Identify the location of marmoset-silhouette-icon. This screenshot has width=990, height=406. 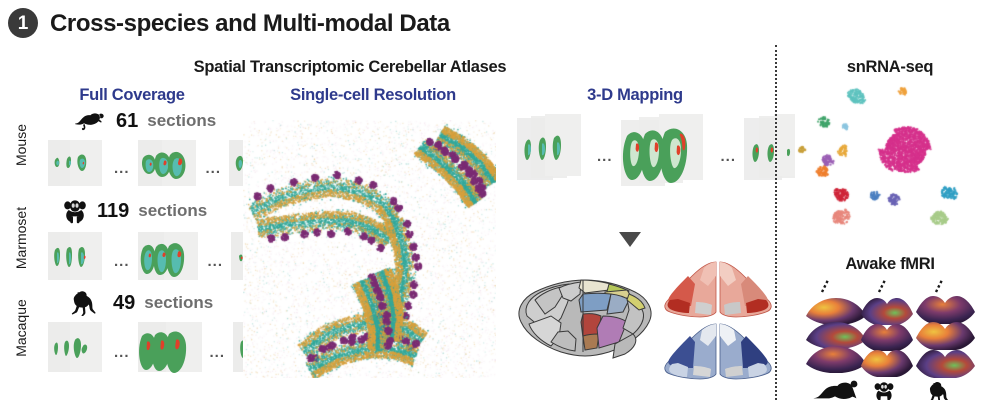
(75, 211).